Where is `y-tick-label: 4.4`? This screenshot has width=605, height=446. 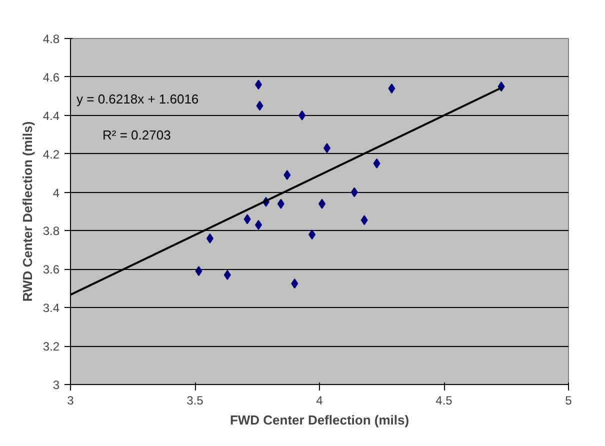 y-tick-label: 4.4 is located at coordinates (51, 115).